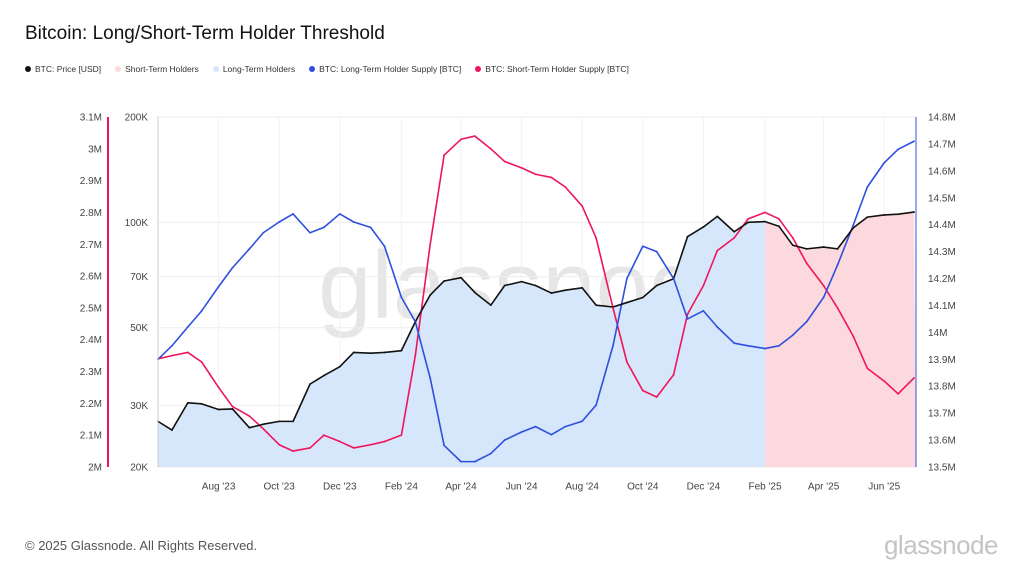 The width and height of the screenshot is (1024, 576). What do you see at coordinates (137, 223) in the screenshot?
I see `price-tick-label: 100K` at bounding box center [137, 223].